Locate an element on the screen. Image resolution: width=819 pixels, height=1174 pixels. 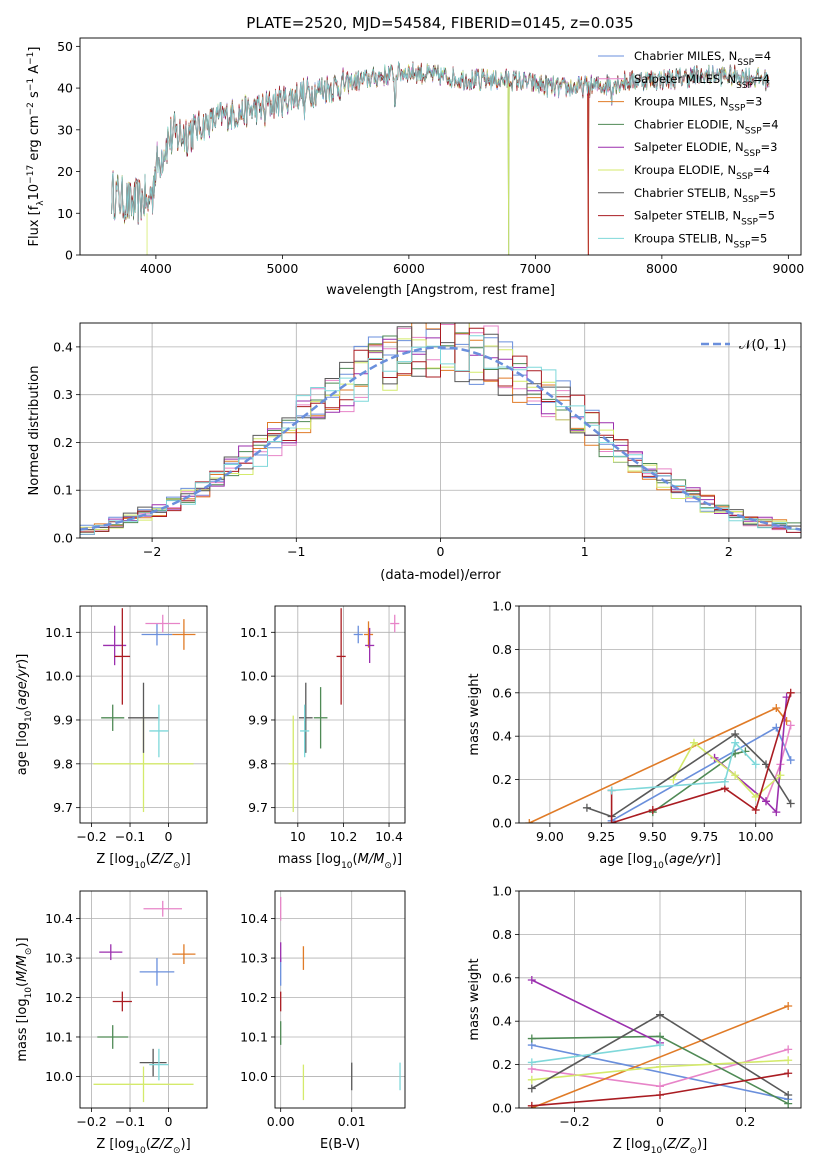
x-tick-label: 10 is located at coordinates (298, 836).